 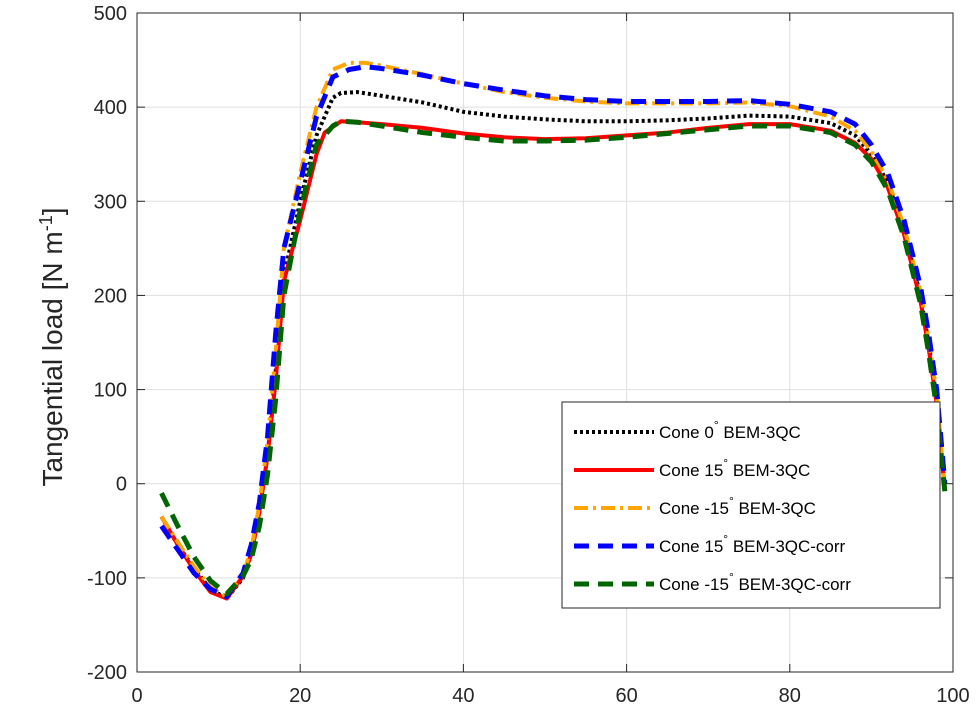 What do you see at coordinates (52, 211) in the screenshot?
I see `y-axis-label-close: ]` at bounding box center [52, 211].